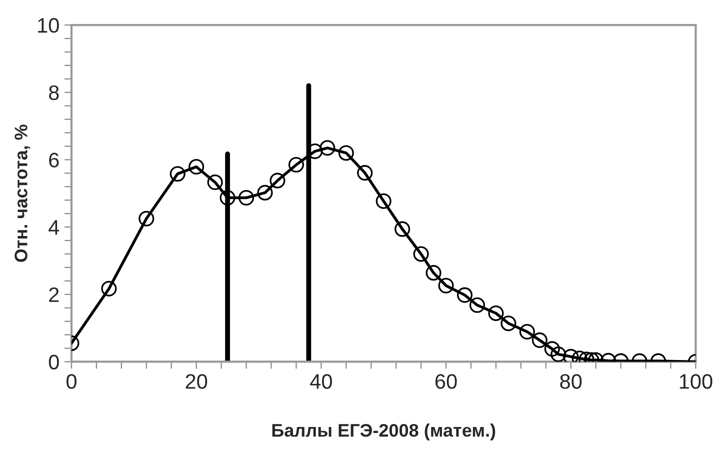 The image size is (715, 455). Describe the element at coordinates (54, 92) in the screenshot. I see `y-tick-label: 8` at that location.